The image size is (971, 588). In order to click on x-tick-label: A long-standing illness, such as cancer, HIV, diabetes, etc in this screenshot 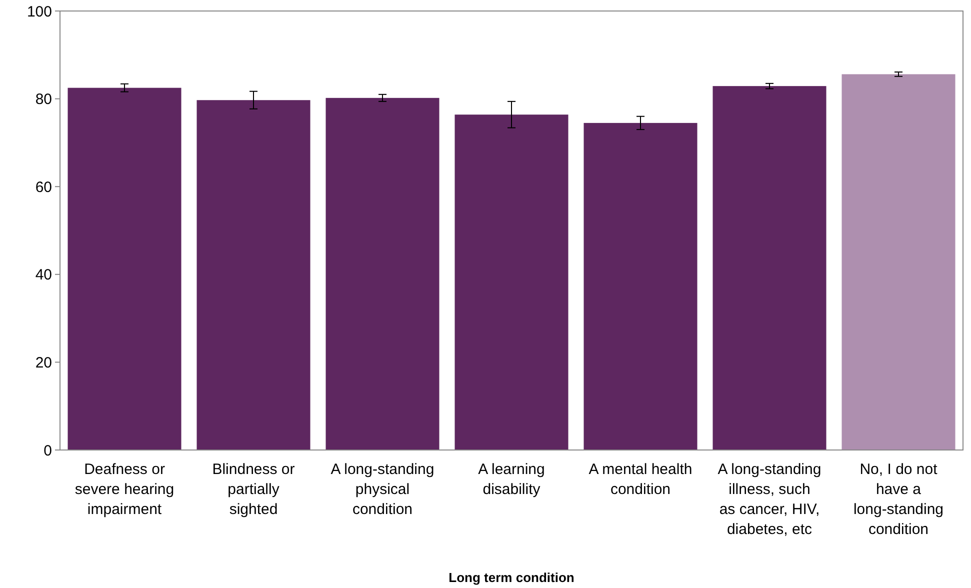, I will do `click(770, 499)`.